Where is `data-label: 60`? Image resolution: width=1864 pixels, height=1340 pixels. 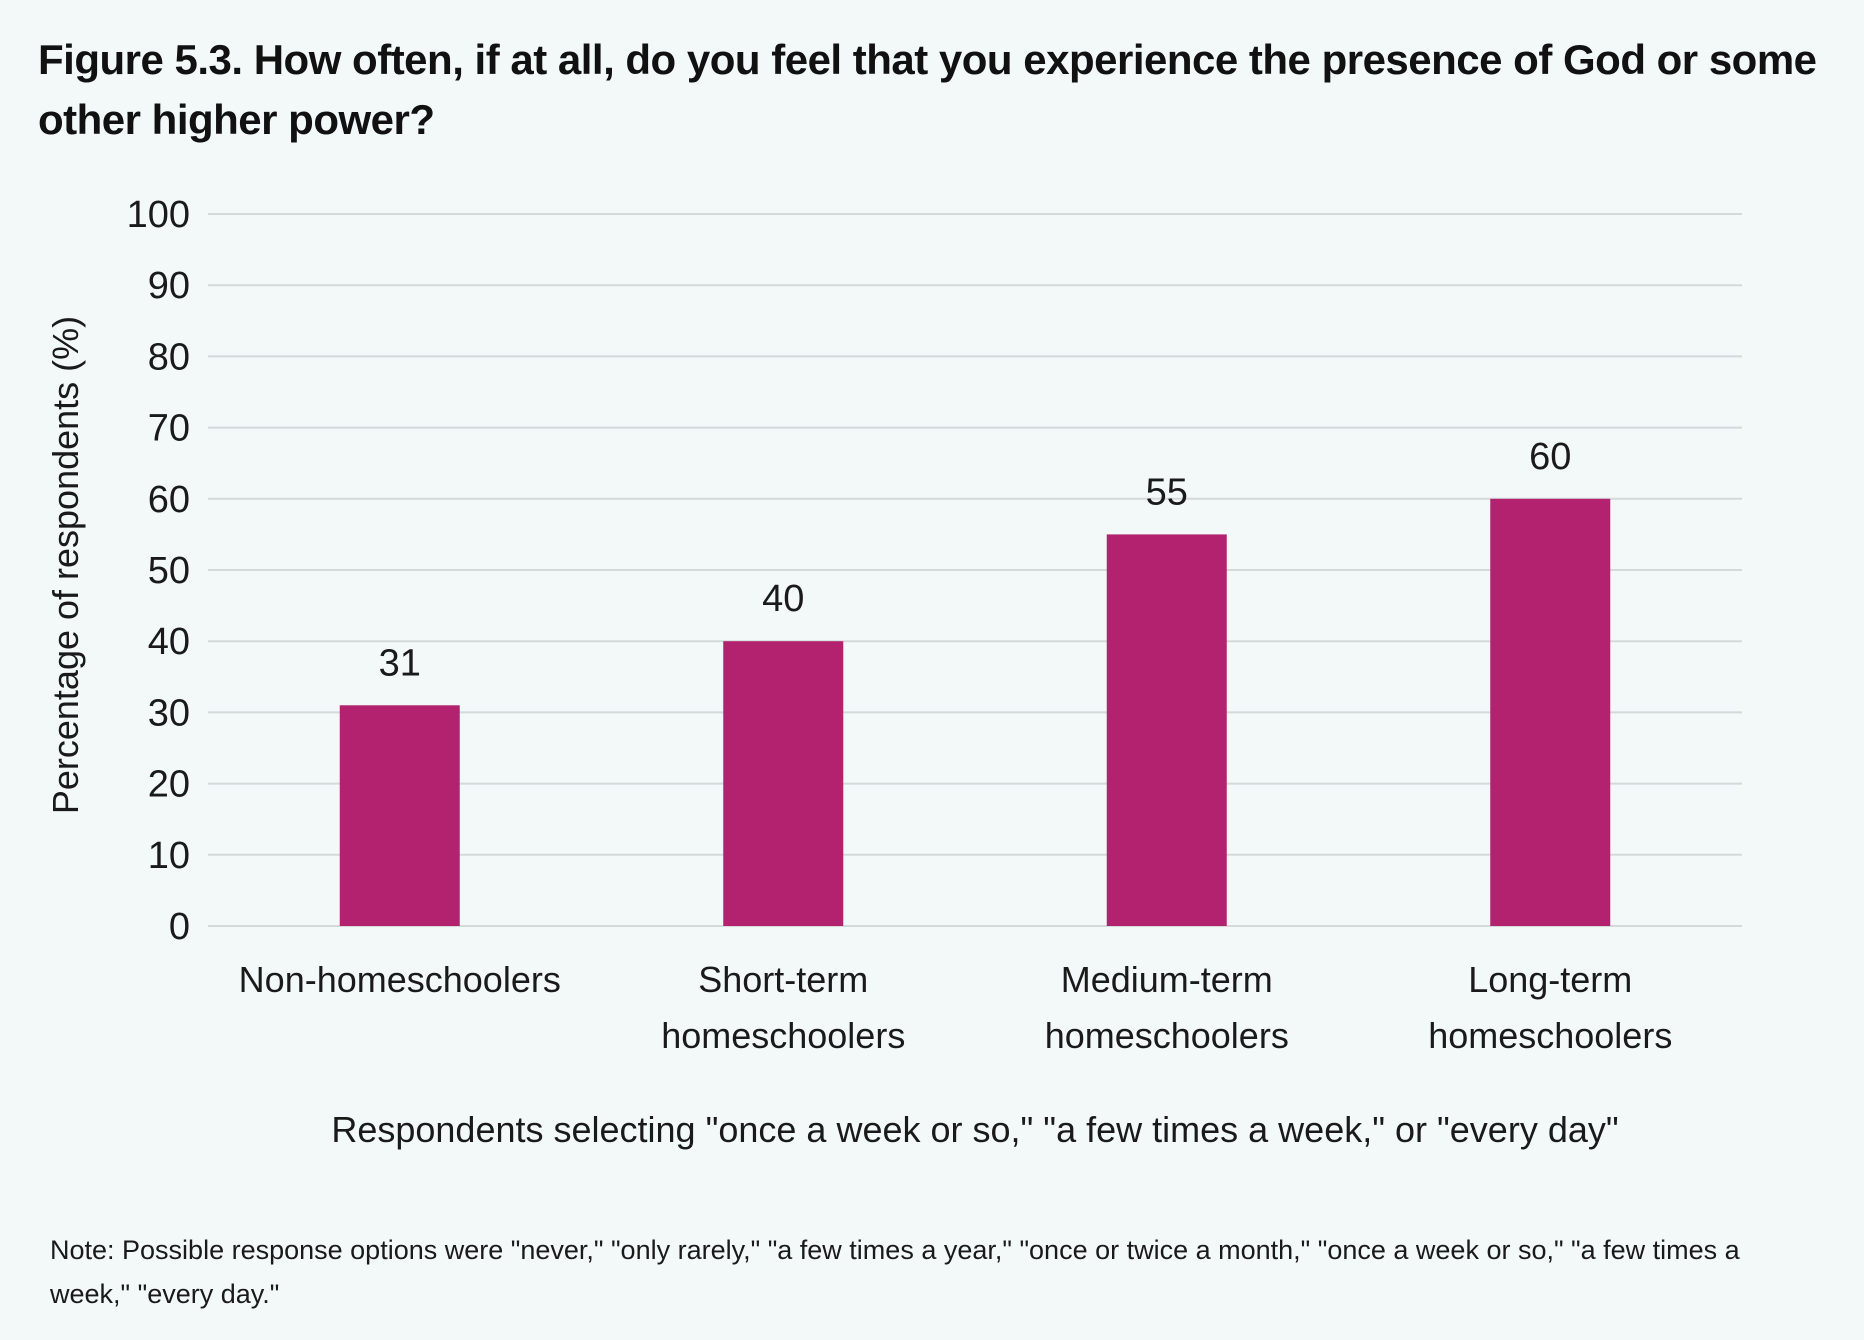 data-label: 60 is located at coordinates (1550, 457).